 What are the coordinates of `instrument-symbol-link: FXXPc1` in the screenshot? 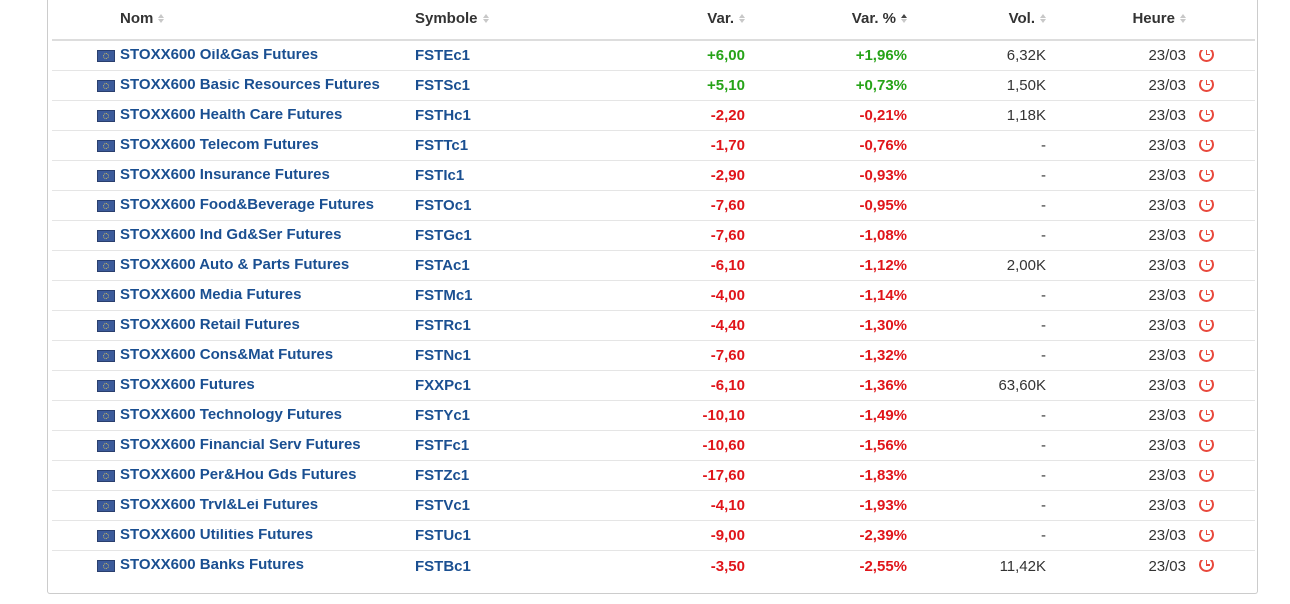 It's located at (443, 385).